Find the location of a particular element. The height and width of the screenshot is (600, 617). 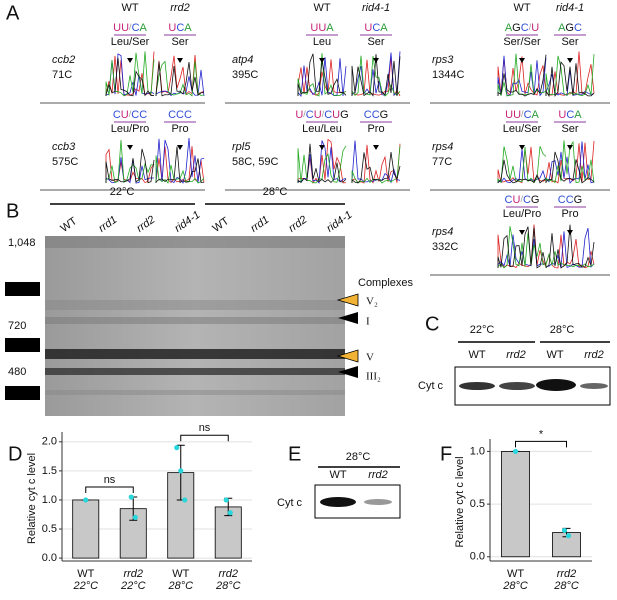

y-axis-label: Relative cyt c level is located at coordinates (32, 498).